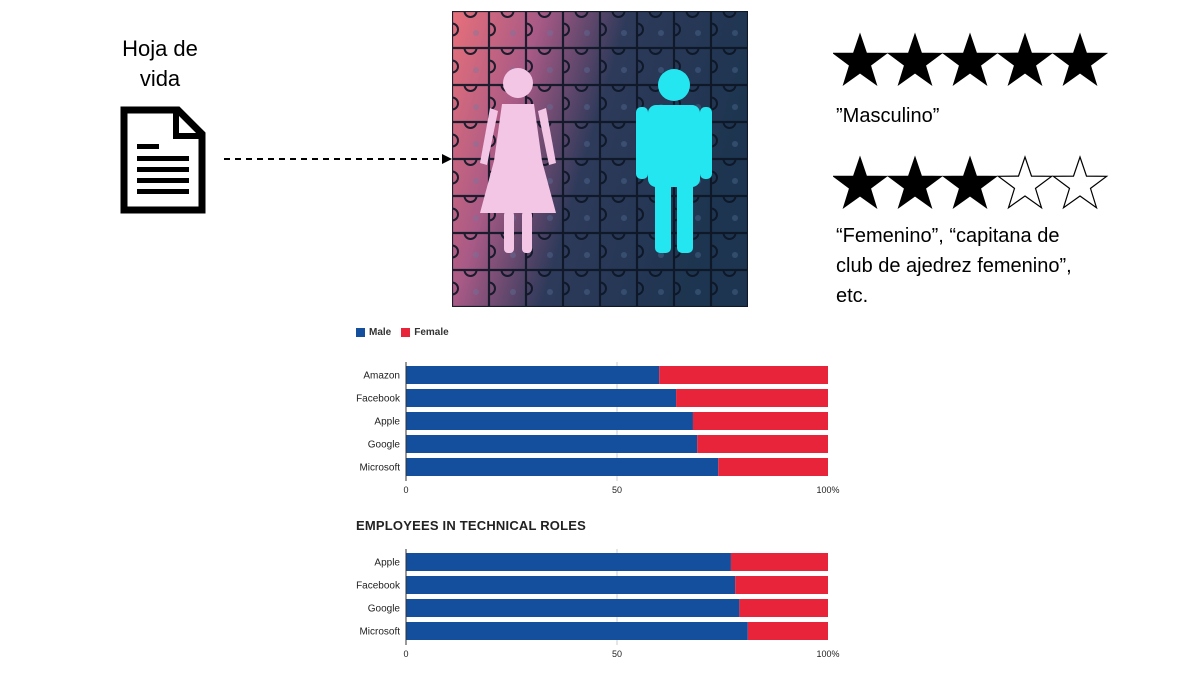  What do you see at coordinates (163, 160) in the screenshot?
I see `document-icon` at bounding box center [163, 160].